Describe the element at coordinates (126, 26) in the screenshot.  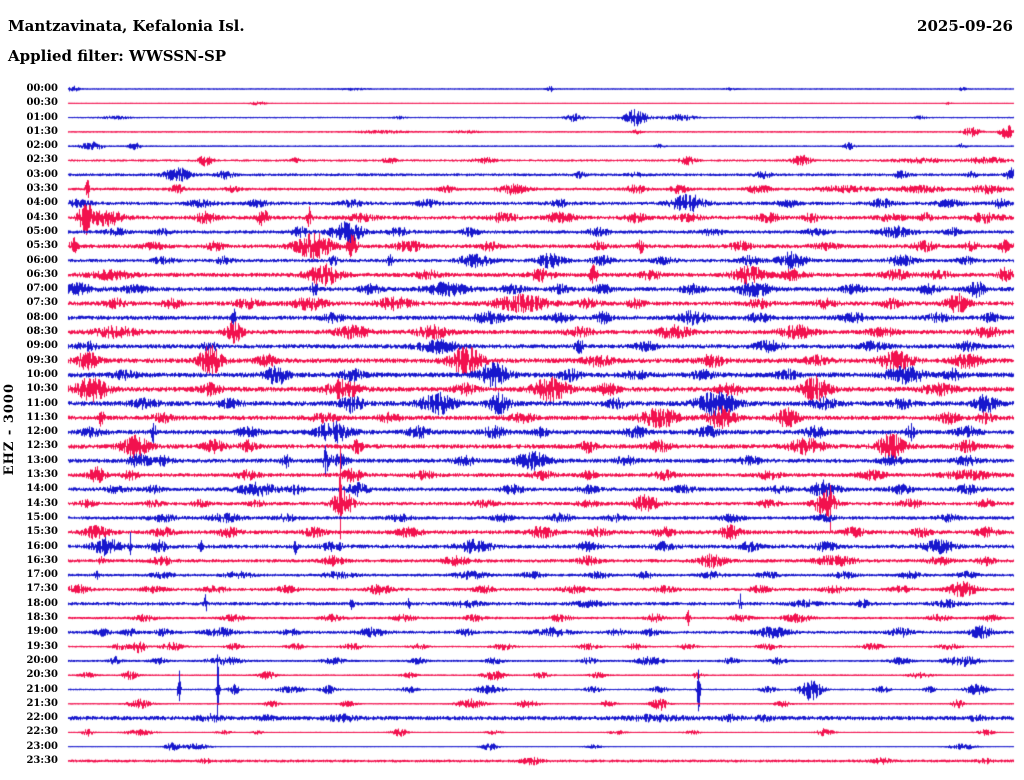
I see `station-title: Mantzavinata, Kefalonia Isl.` at that location.